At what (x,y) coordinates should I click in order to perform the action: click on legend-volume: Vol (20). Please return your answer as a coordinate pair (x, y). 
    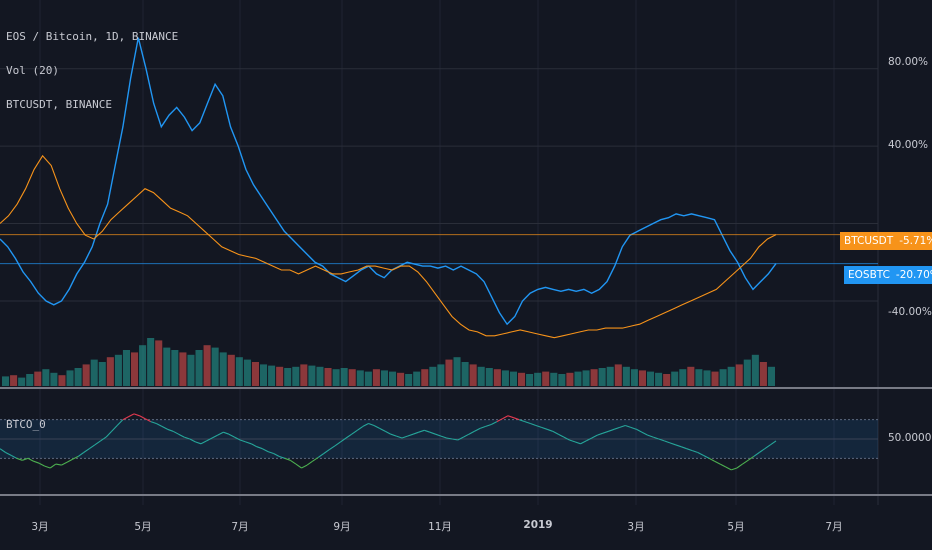
    Looking at the image, I should click on (32, 70).